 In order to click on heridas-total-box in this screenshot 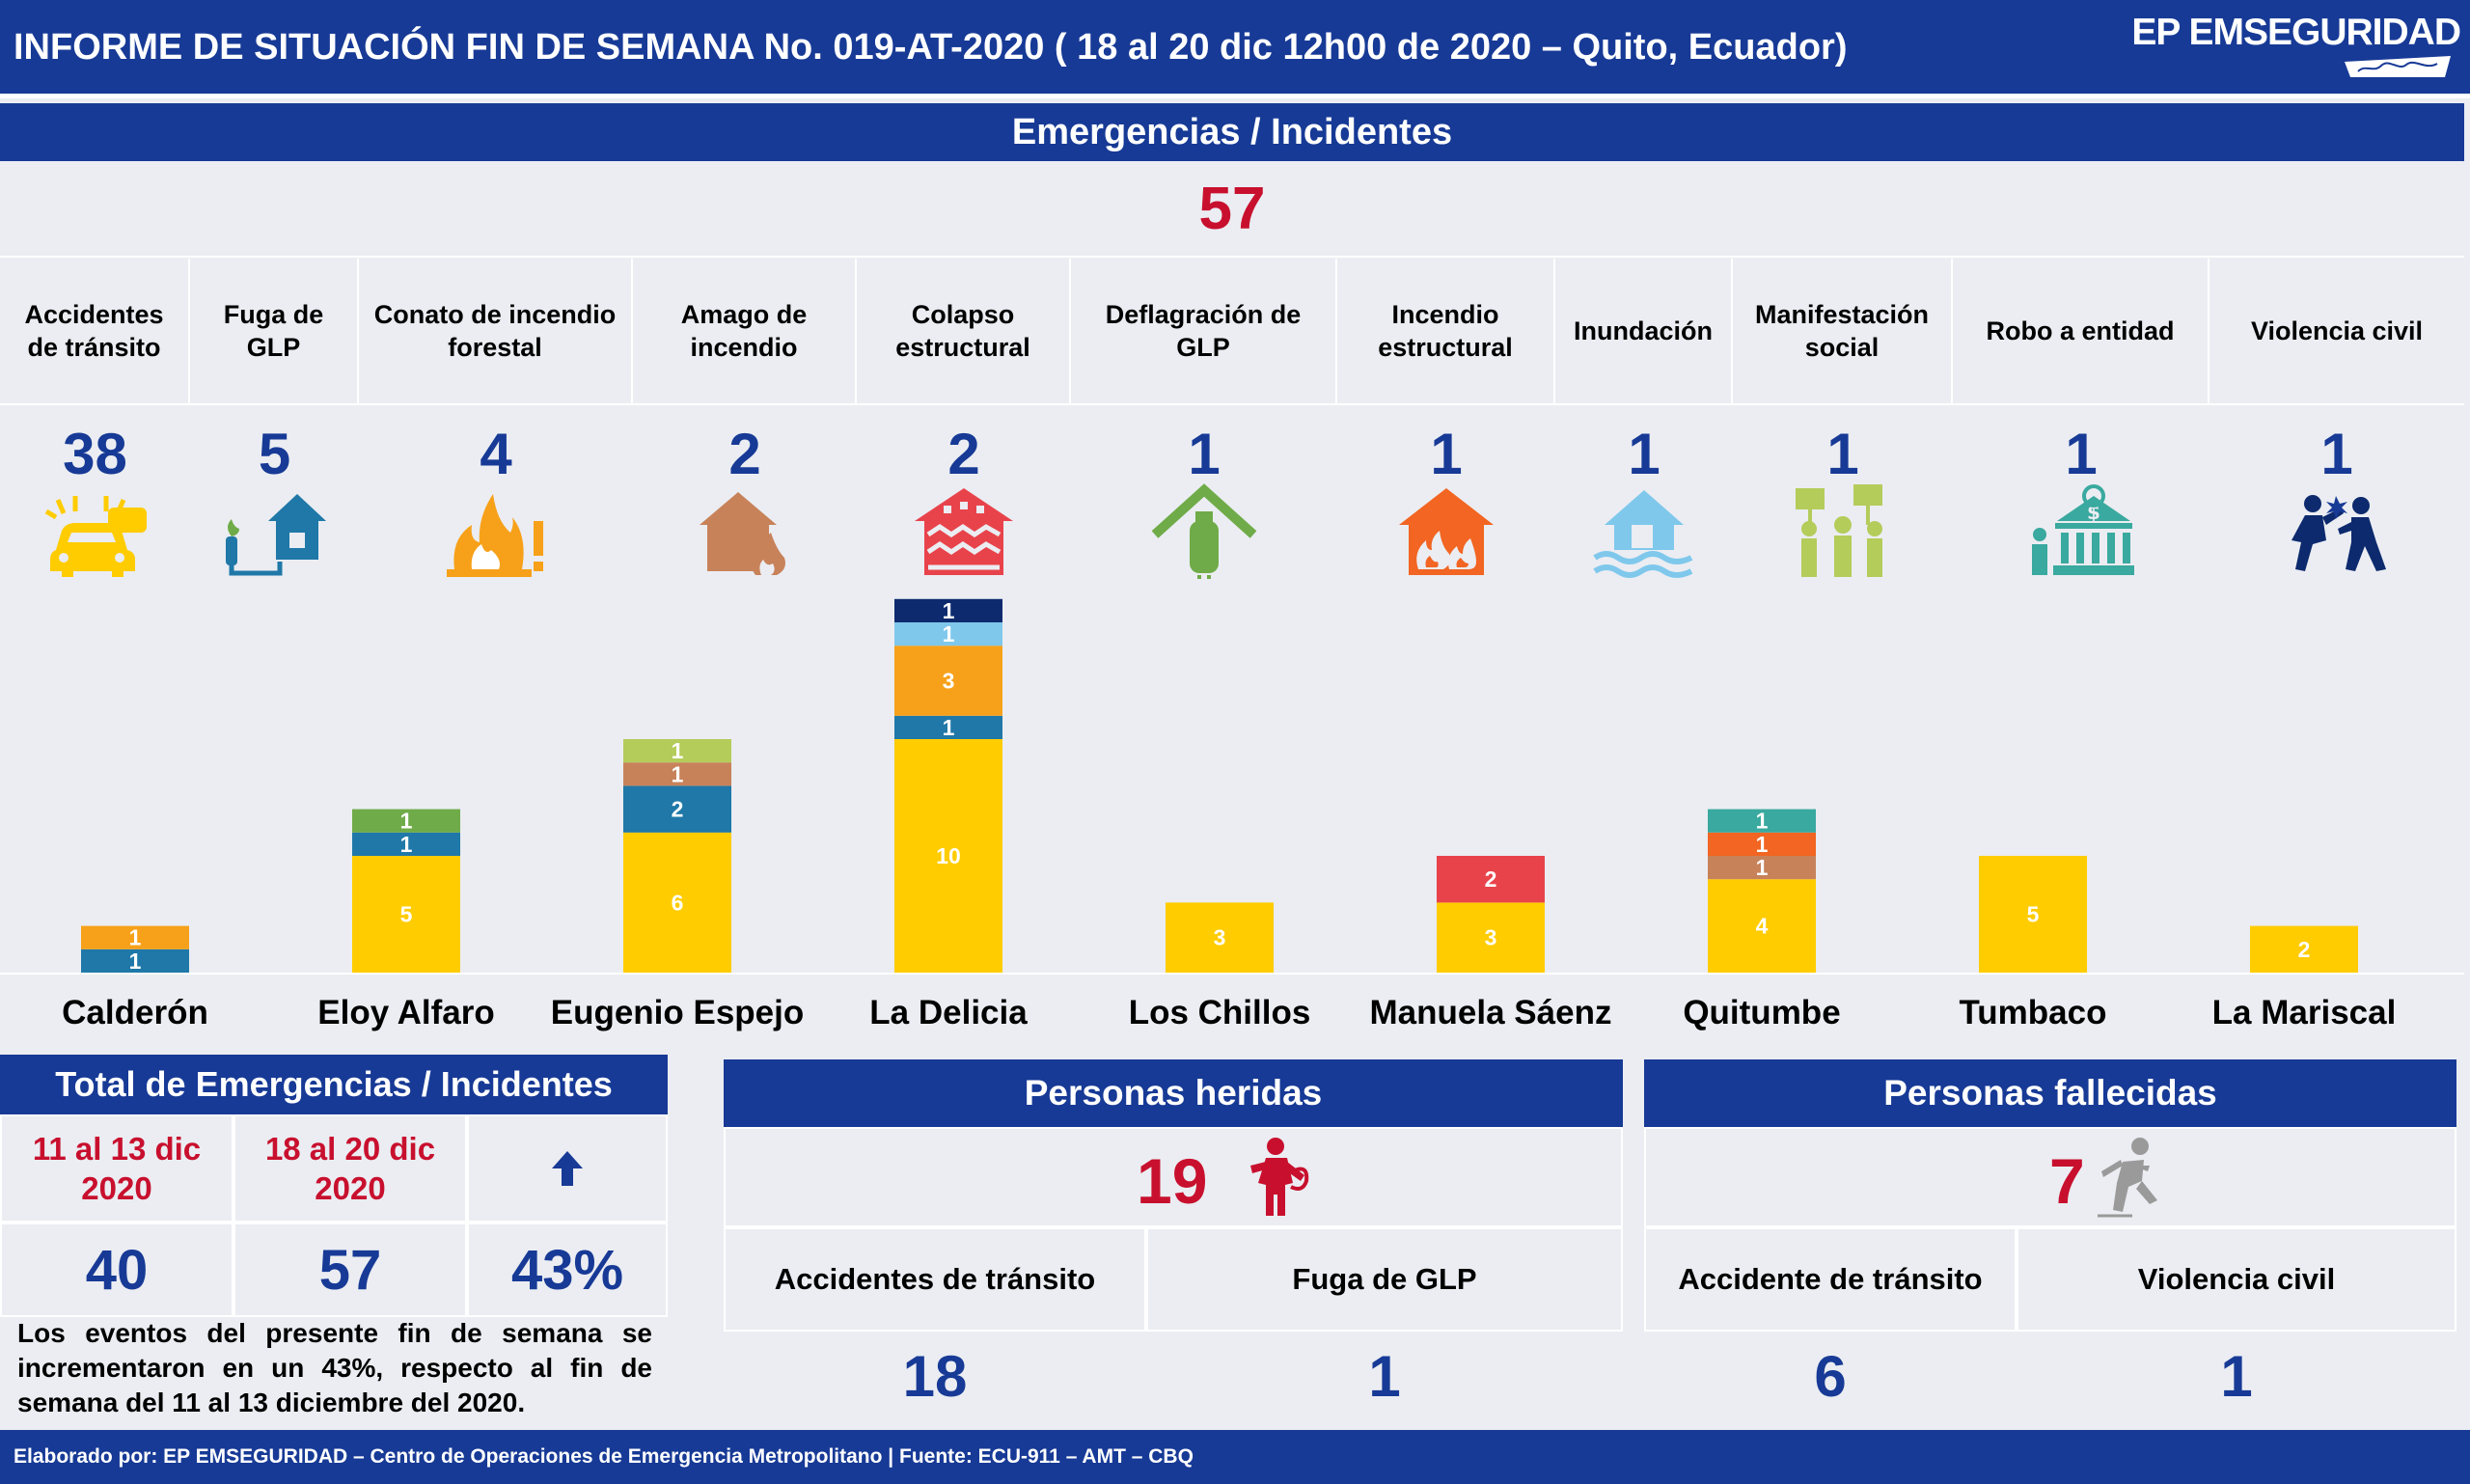, I will do `click(1173, 1177)`.